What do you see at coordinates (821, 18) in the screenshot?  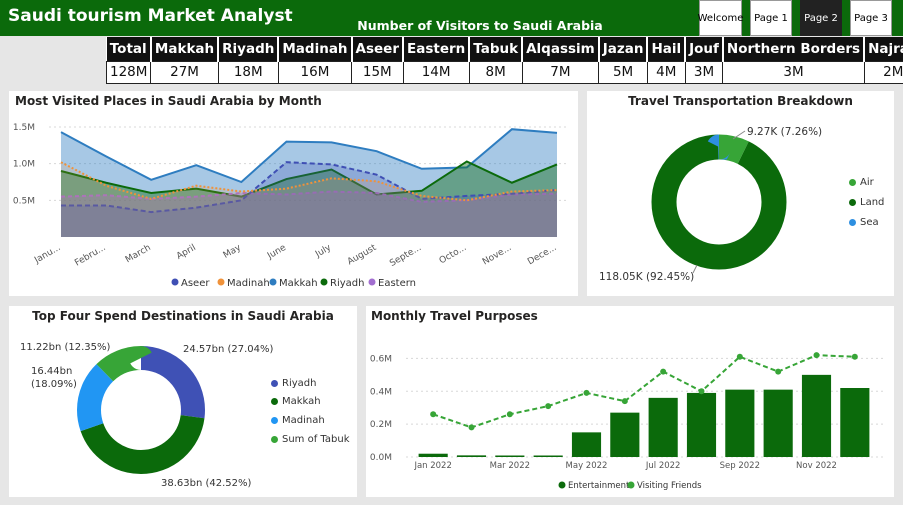 I see `page-button-page-2: Page 2` at bounding box center [821, 18].